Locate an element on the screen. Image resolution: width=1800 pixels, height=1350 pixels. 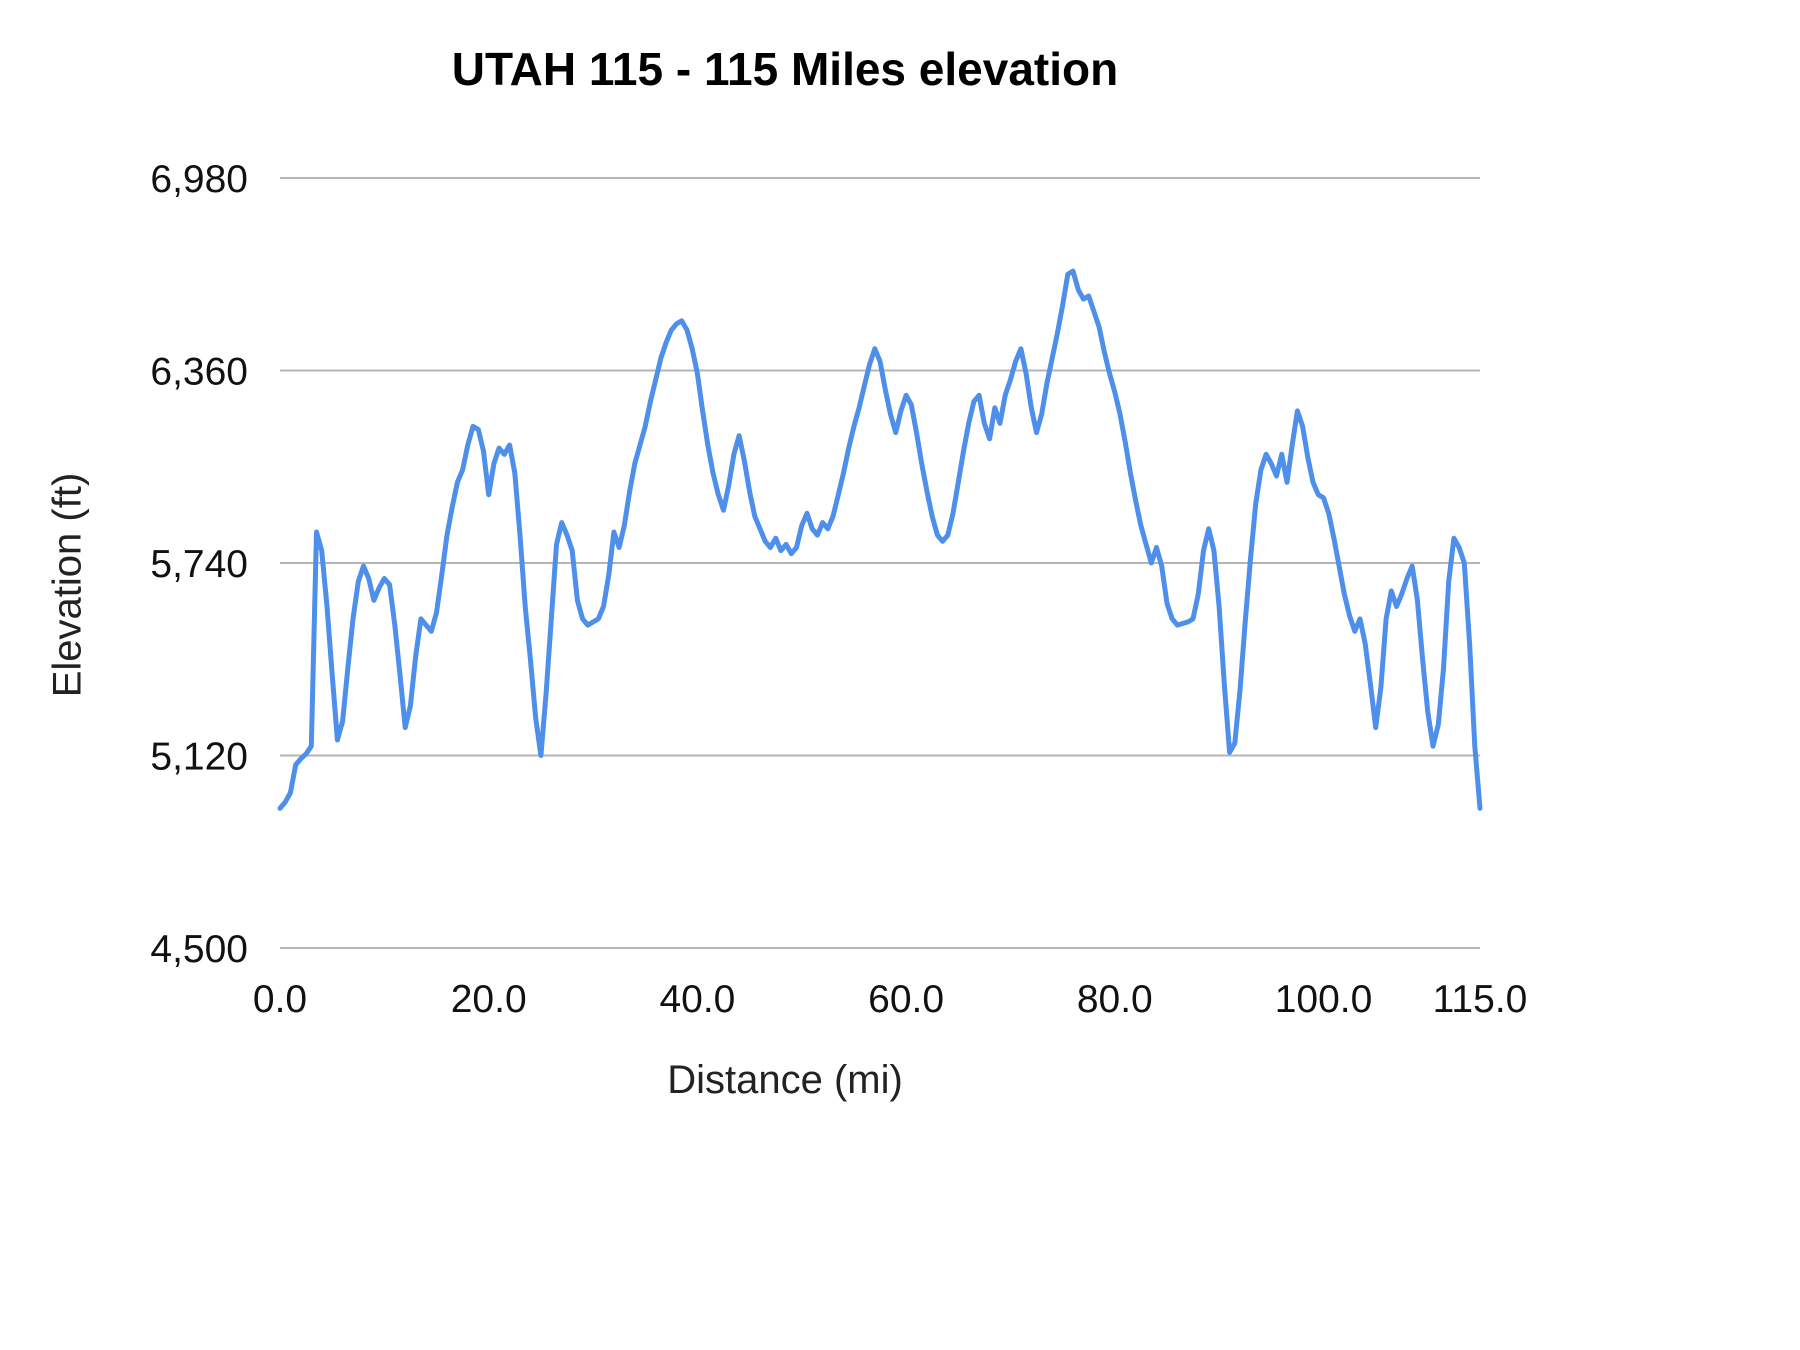
y-tick-label: 5,740 is located at coordinates (199, 564).